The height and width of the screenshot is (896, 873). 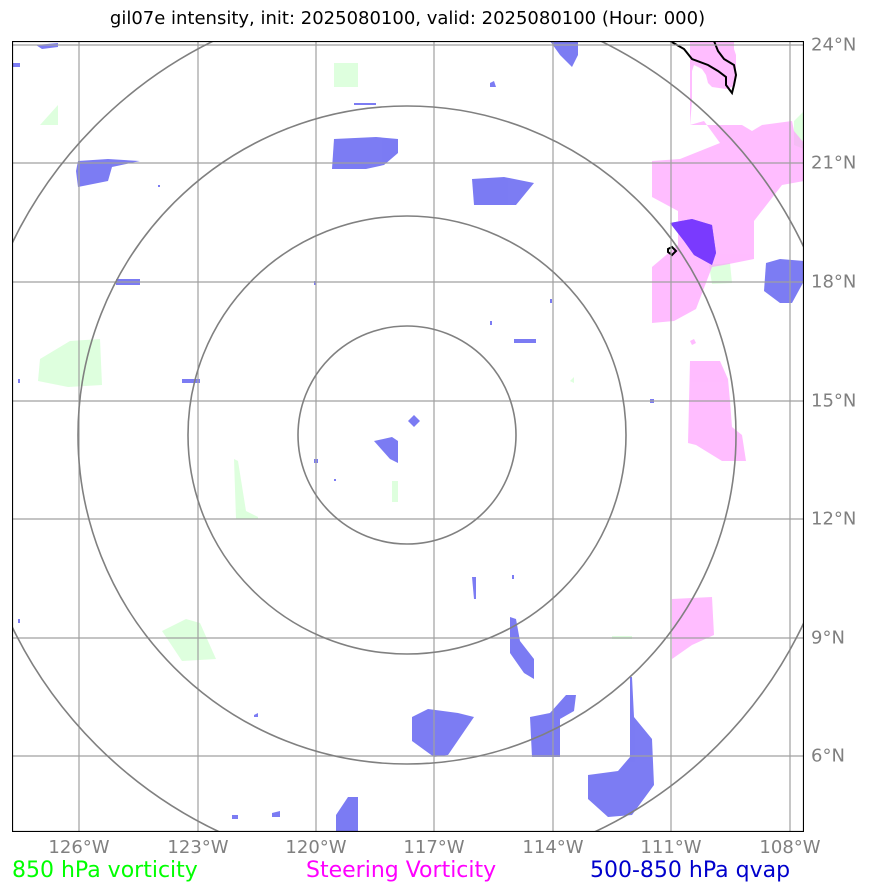 What do you see at coordinates (690, 870) in the screenshot?
I see `legend-qvap: 500-850 hPa qvap` at bounding box center [690, 870].